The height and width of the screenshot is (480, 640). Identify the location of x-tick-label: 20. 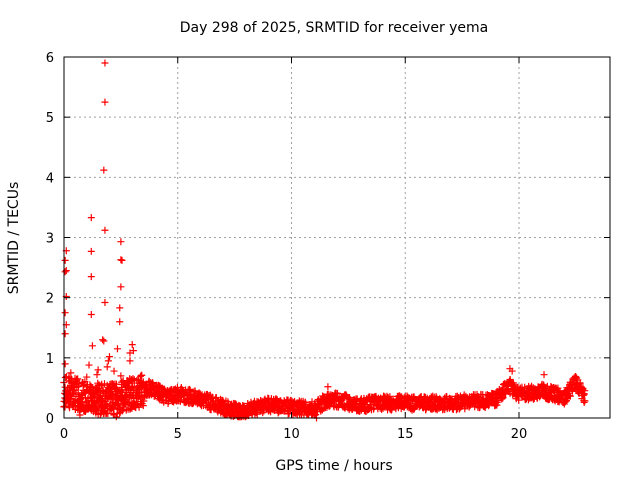
(519, 434).